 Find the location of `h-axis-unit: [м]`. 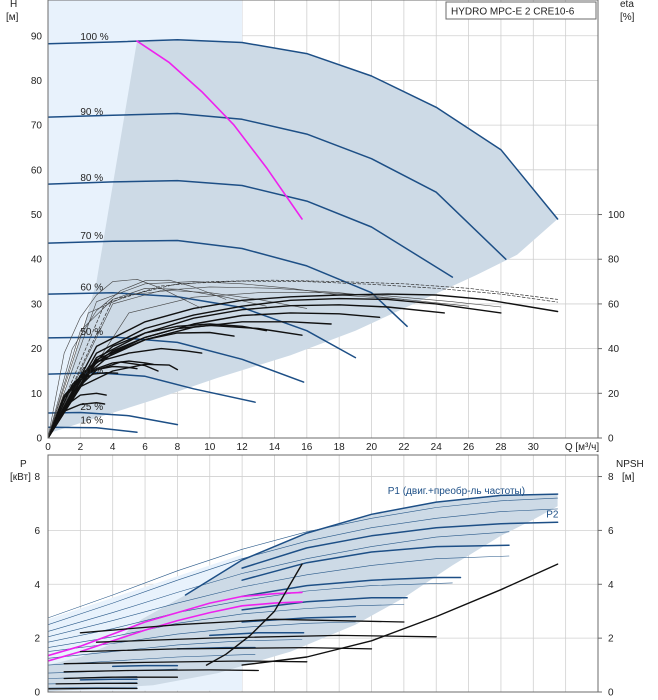

h-axis-unit: [м] is located at coordinates (12, 17).